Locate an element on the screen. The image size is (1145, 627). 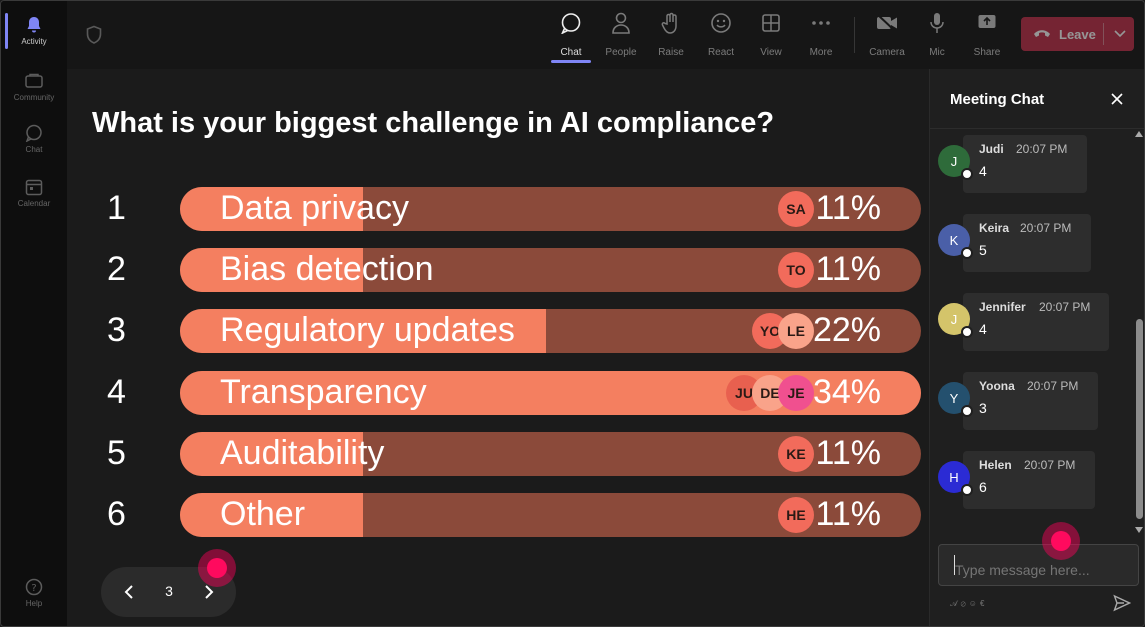
next-page-button is located at coordinates (209, 592).